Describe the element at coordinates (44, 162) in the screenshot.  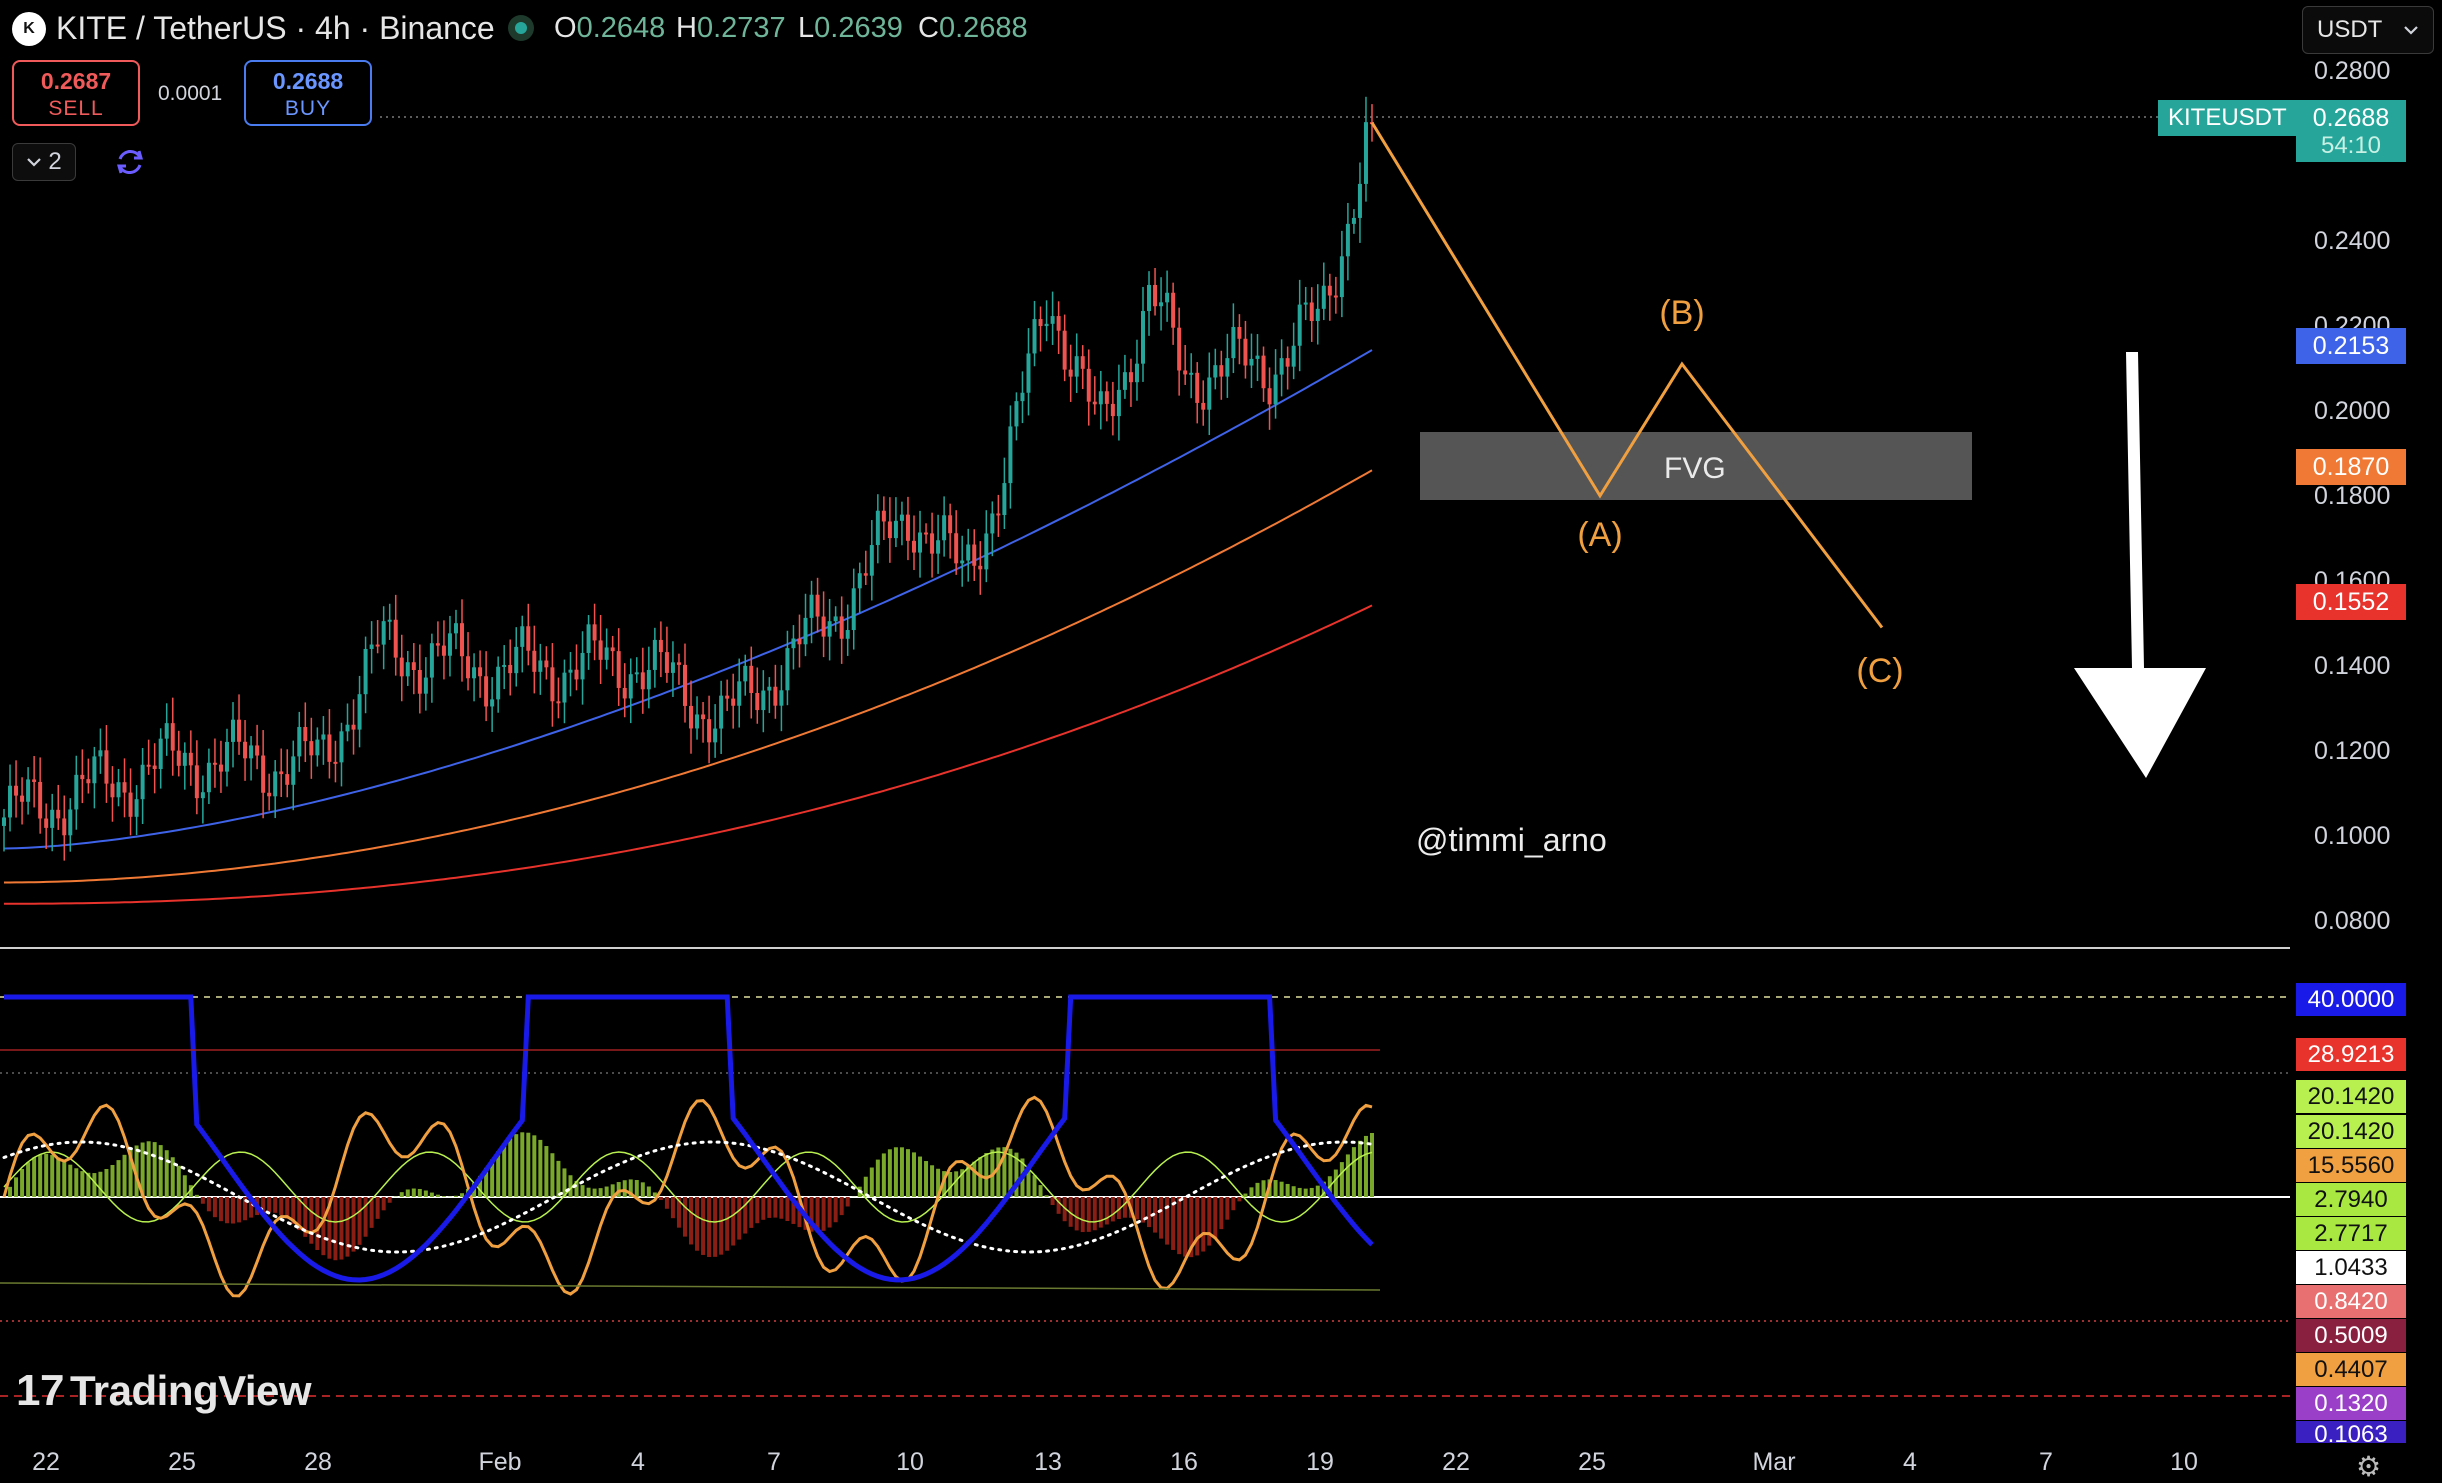
I see `indicators-toggle: 2` at that location.